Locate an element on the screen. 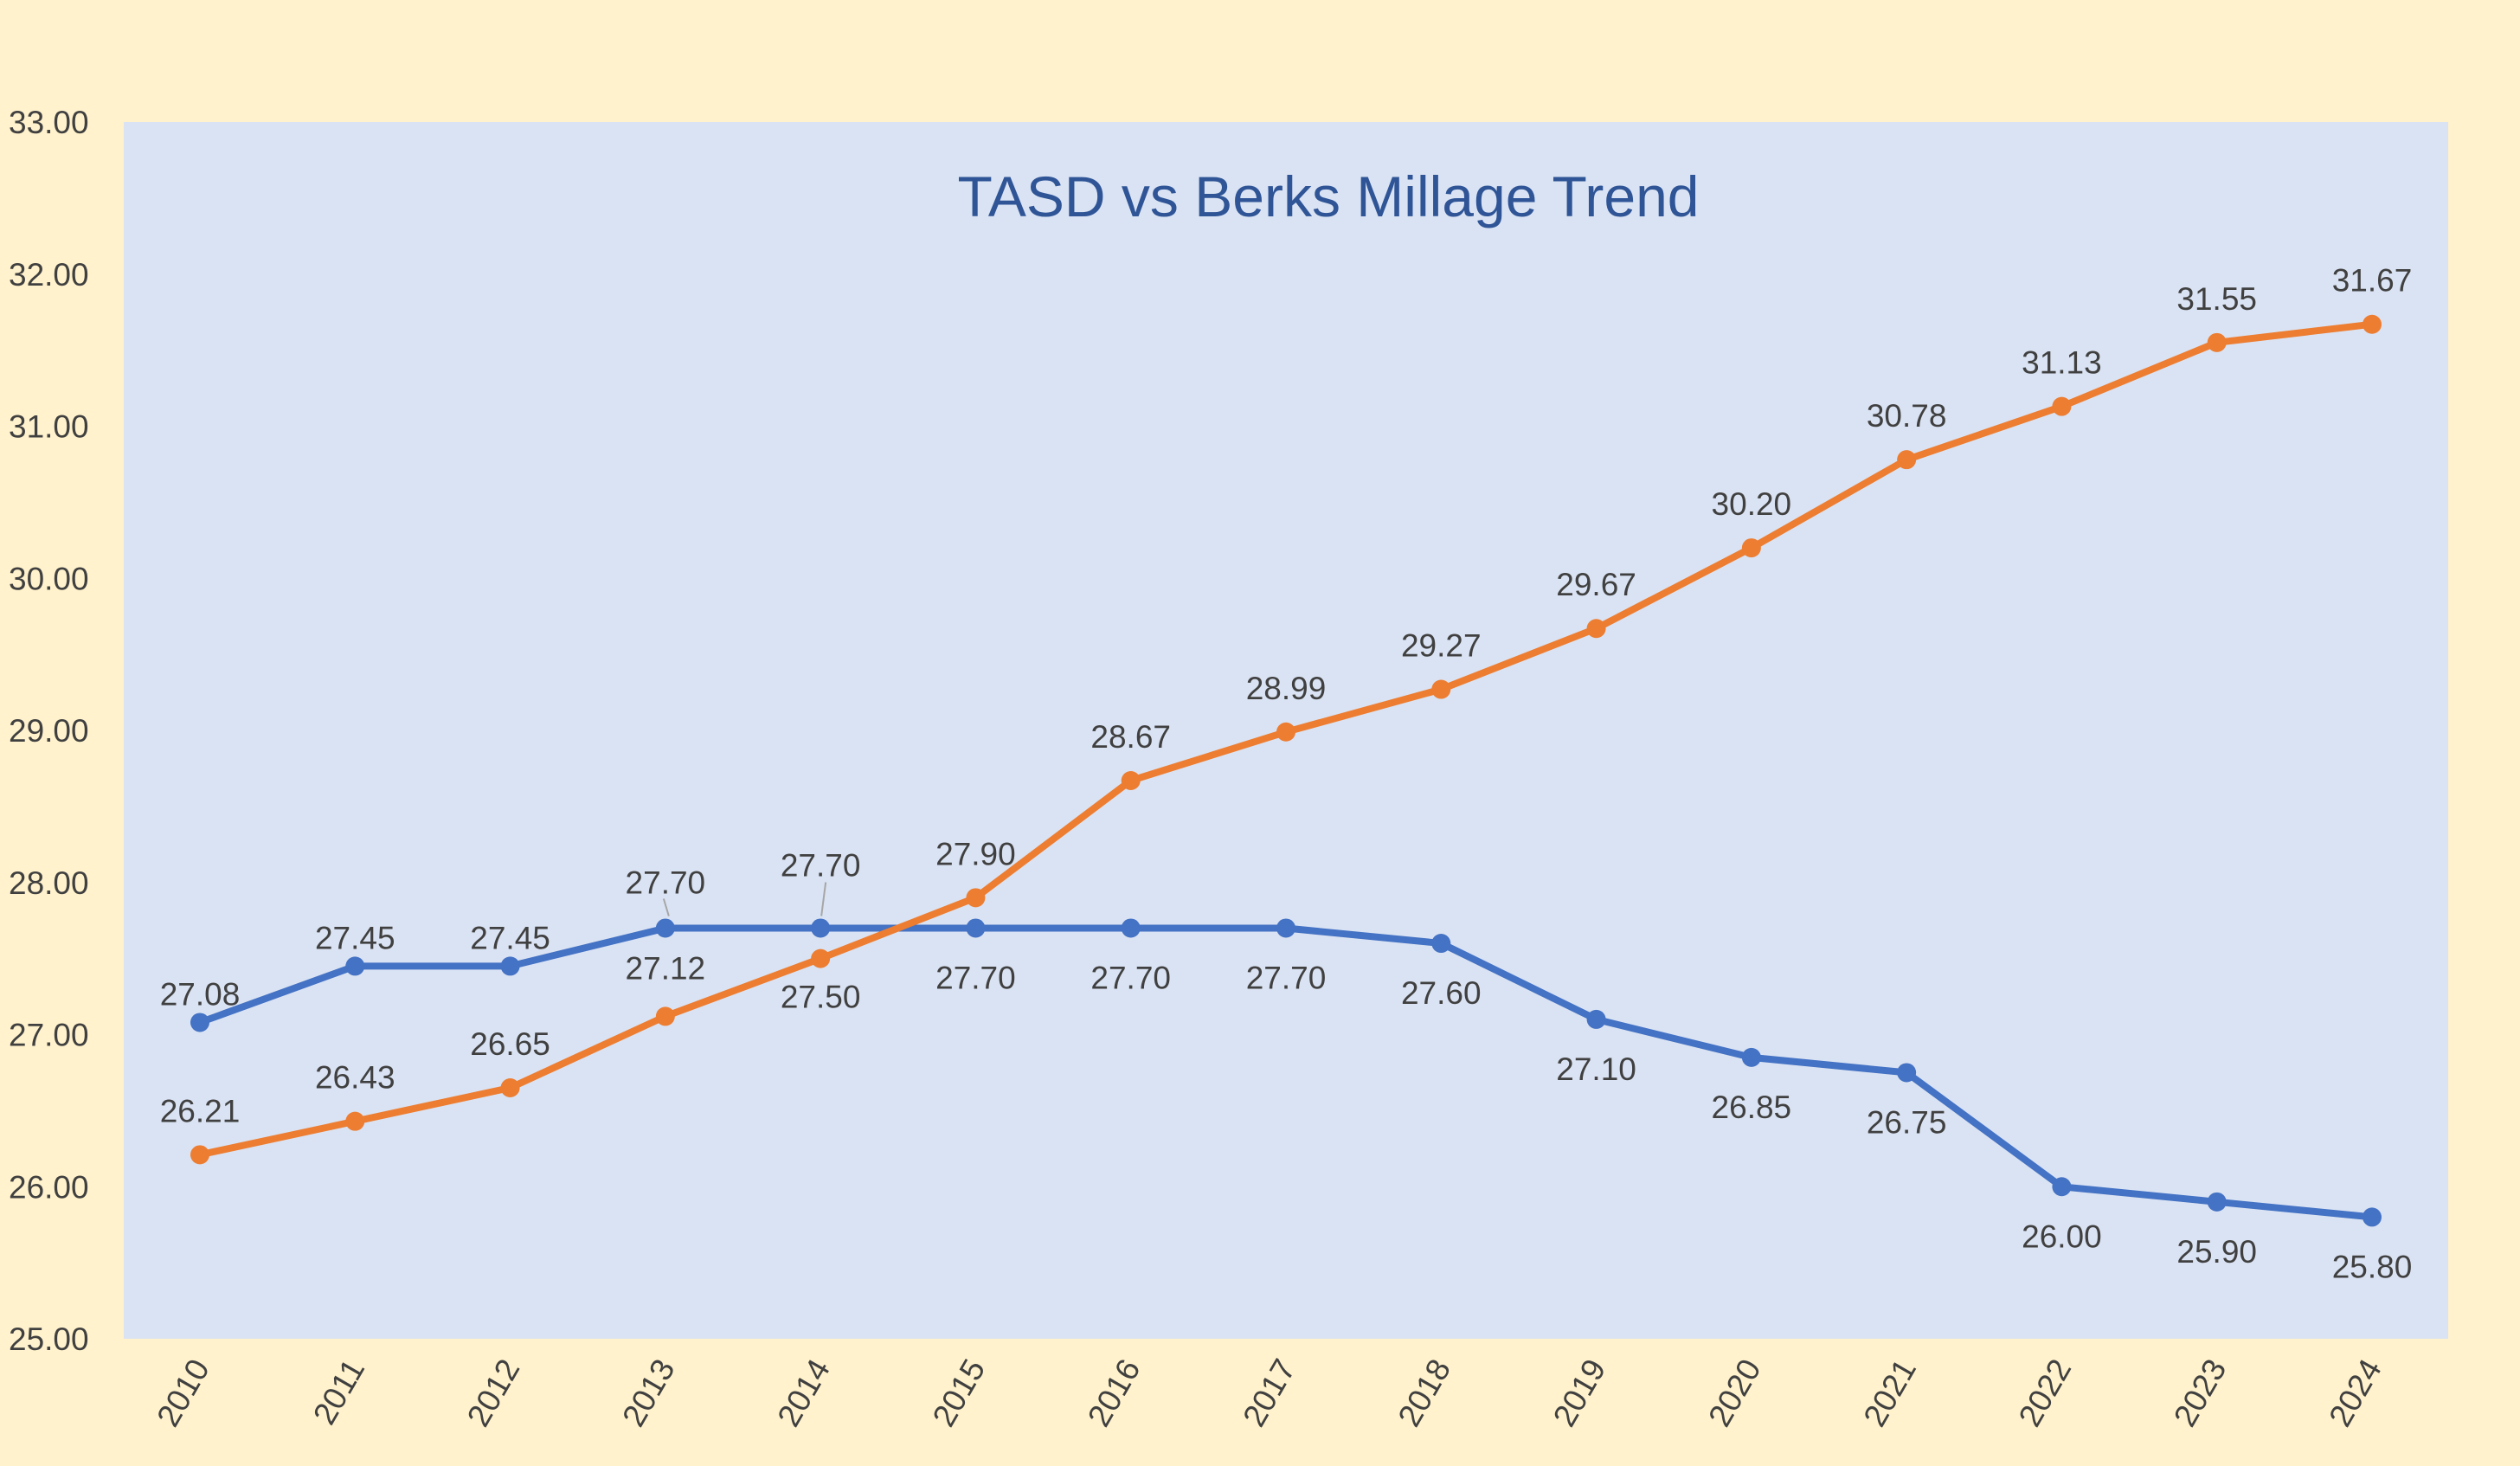  x-tick-label: 2013 is located at coordinates (648, 1393).